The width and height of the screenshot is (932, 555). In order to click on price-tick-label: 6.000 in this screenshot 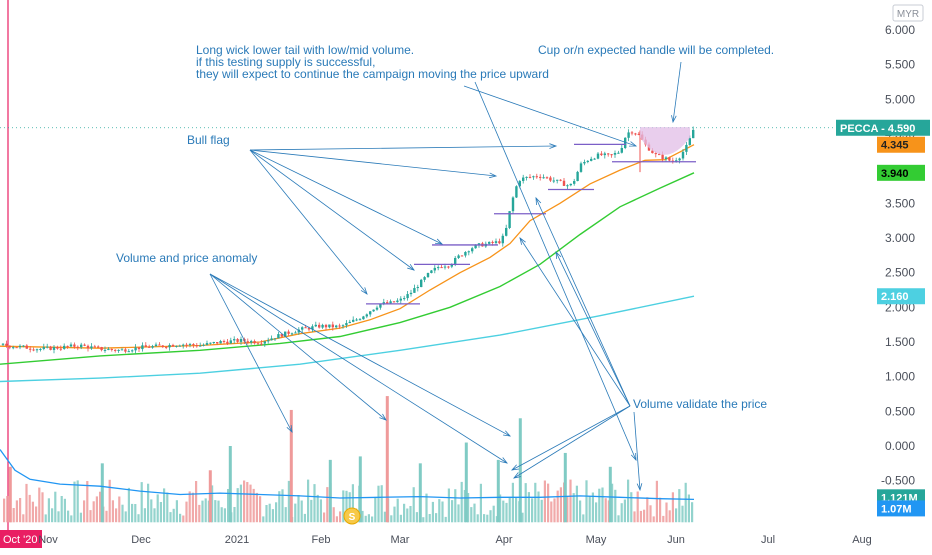, I will do `click(900, 30)`.